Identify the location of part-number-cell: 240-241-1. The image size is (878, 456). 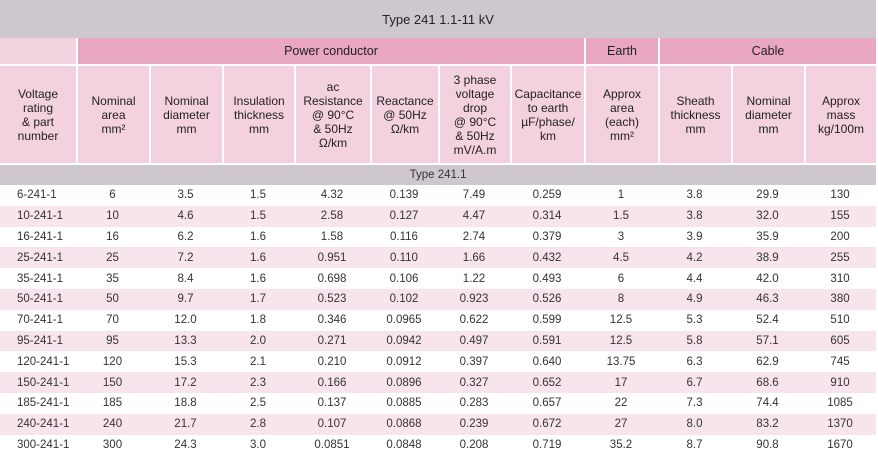
(38, 424).